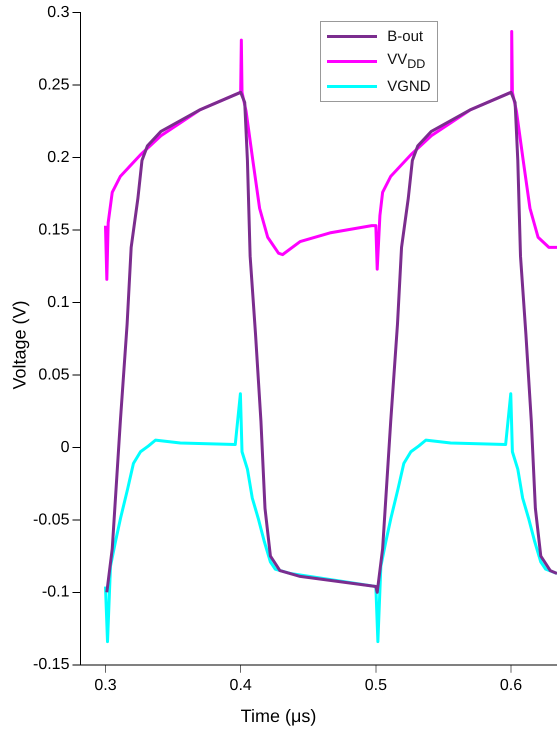 Image resolution: width=557 pixels, height=738 pixels. What do you see at coordinates (406, 61) in the screenshot?
I see `legend-label: VV$_{DD}$` at bounding box center [406, 61].